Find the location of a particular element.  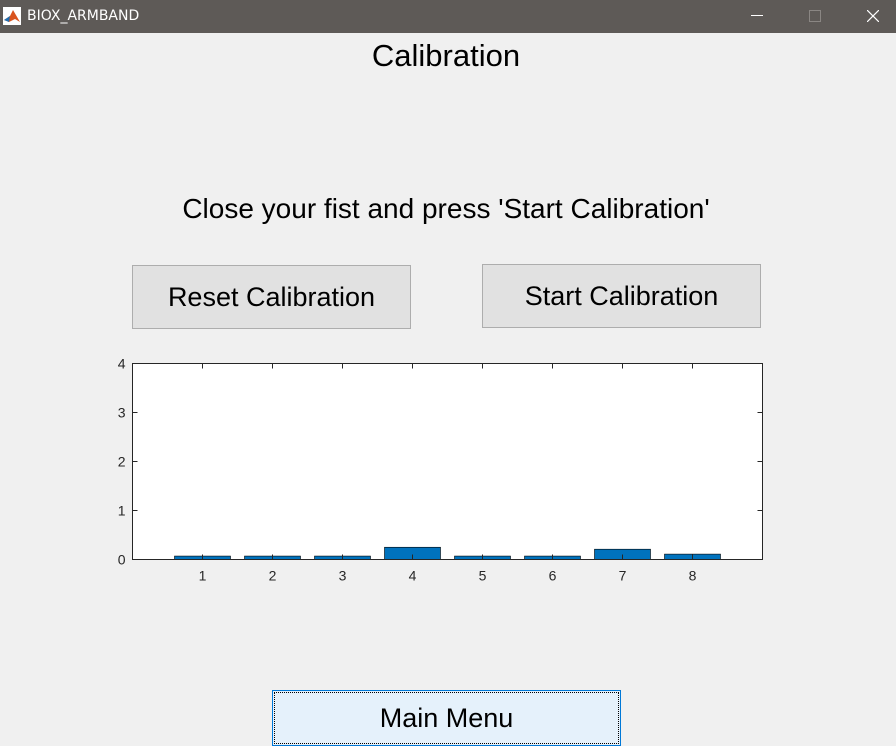

close-button is located at coordinates (873, 16).